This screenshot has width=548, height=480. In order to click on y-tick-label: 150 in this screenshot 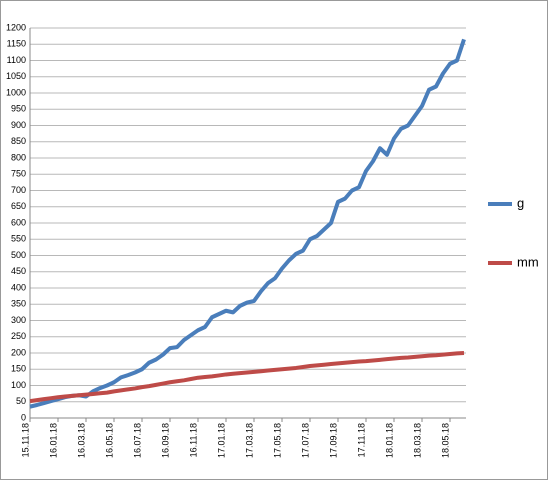, I will do `click(18, 369)`.